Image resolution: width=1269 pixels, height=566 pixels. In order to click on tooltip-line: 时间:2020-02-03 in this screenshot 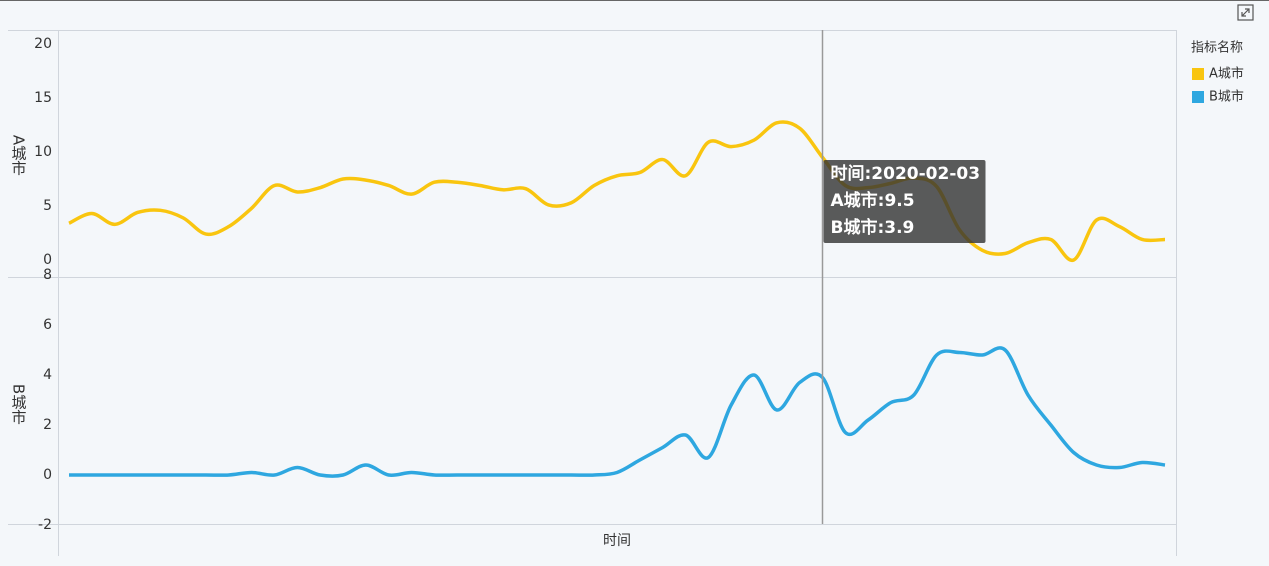, I will do `click(906, 173)`.